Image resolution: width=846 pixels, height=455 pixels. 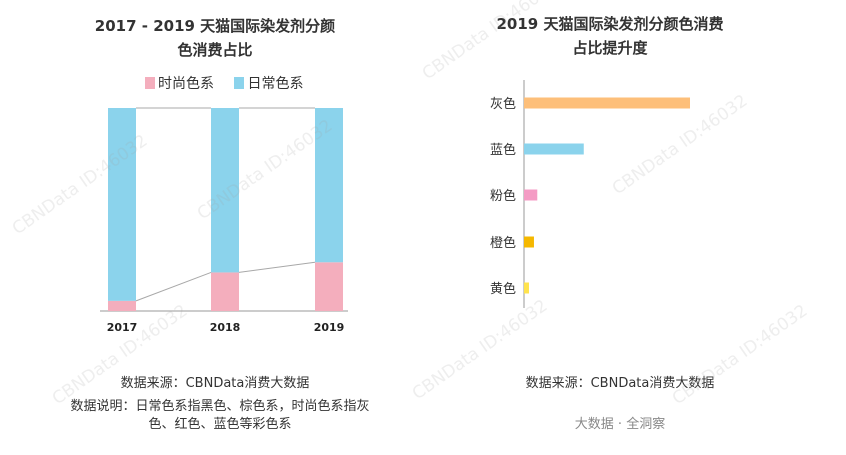 I want to click on y-tick-label: 蓝色, so click(x=503, y=150).